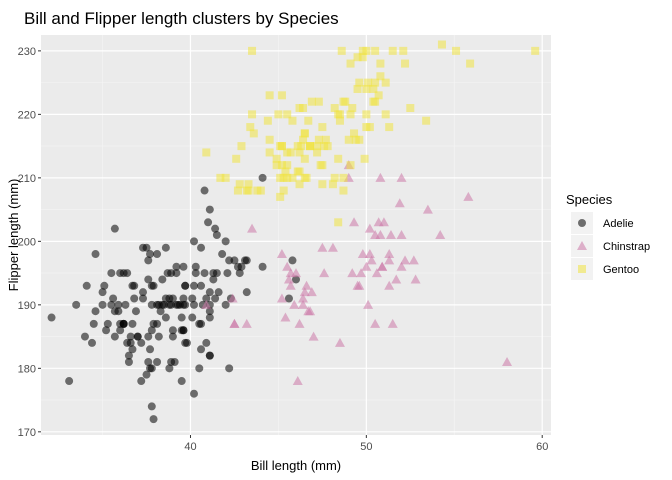  What do you see at coordinates (626, 247) in the screenshot?
I see `legend-label-chinstrap: Chinstrap` at bounding box center [626, 247].